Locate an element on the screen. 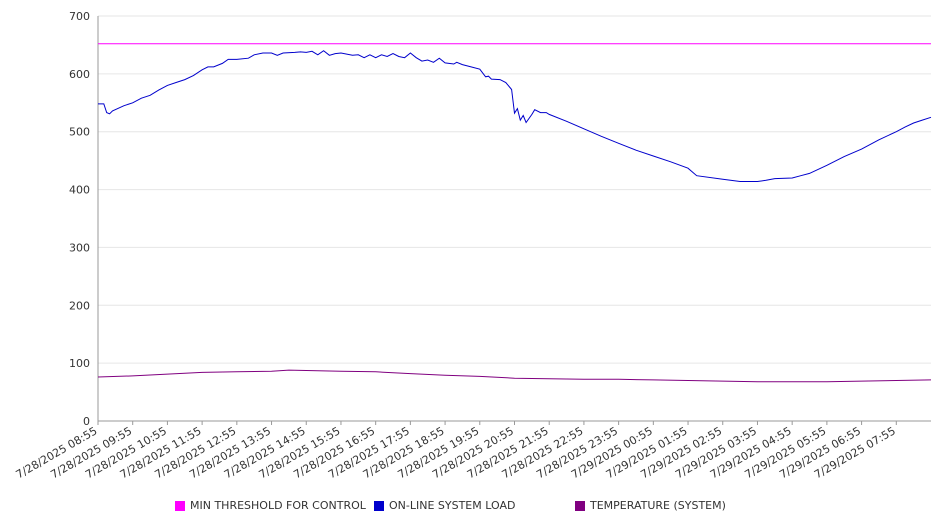 The width and height of the screenshot is (946, 526). legend-item-1: ON-LINE SYSTEM LOAD is located at coordinates (444, 505).